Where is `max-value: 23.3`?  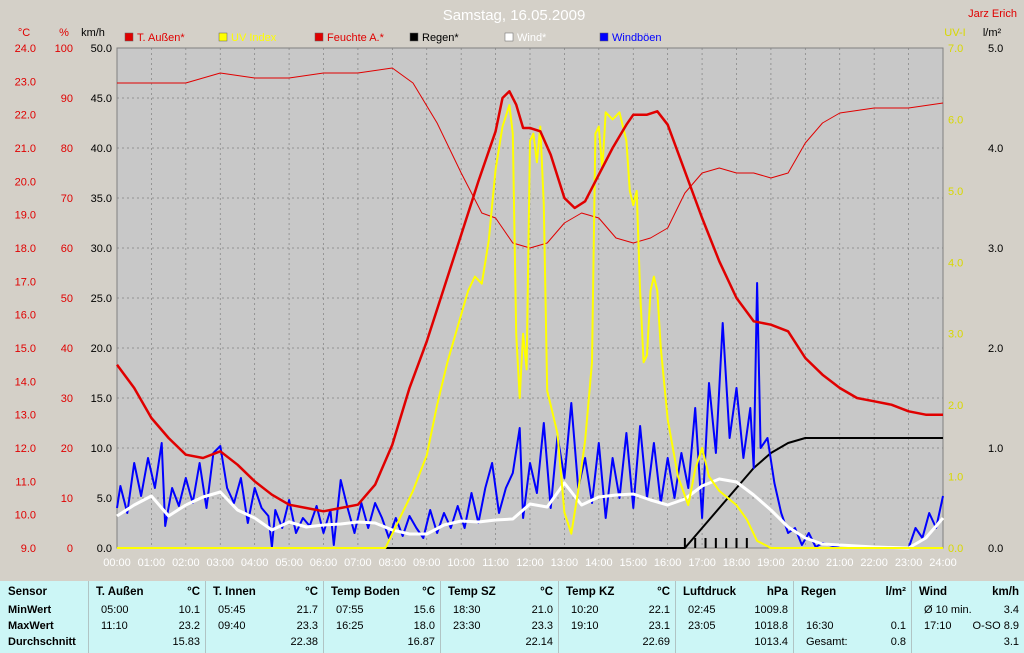 max-value: 23.3 is located at coordinates (542, 626).